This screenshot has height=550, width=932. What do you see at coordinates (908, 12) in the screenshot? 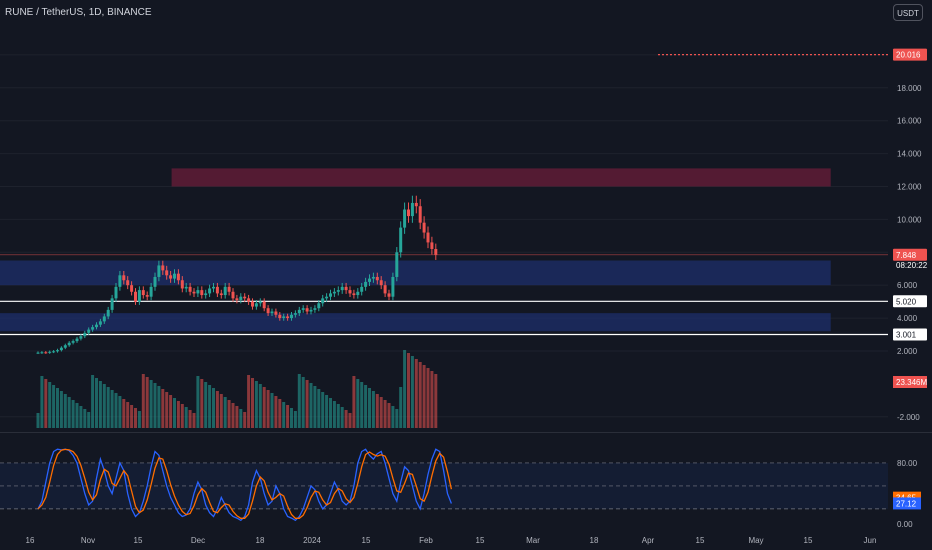
I see `currency-button: USDT` at bounding box center [908, 12].